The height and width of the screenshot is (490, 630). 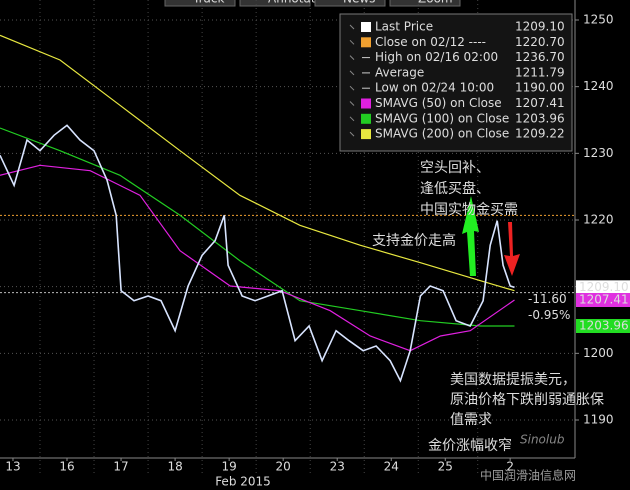 What do you see at coordinates (540, 72) in the screenshot?
I see `legend-value: 1211.79` at bounding box center [540, 72].